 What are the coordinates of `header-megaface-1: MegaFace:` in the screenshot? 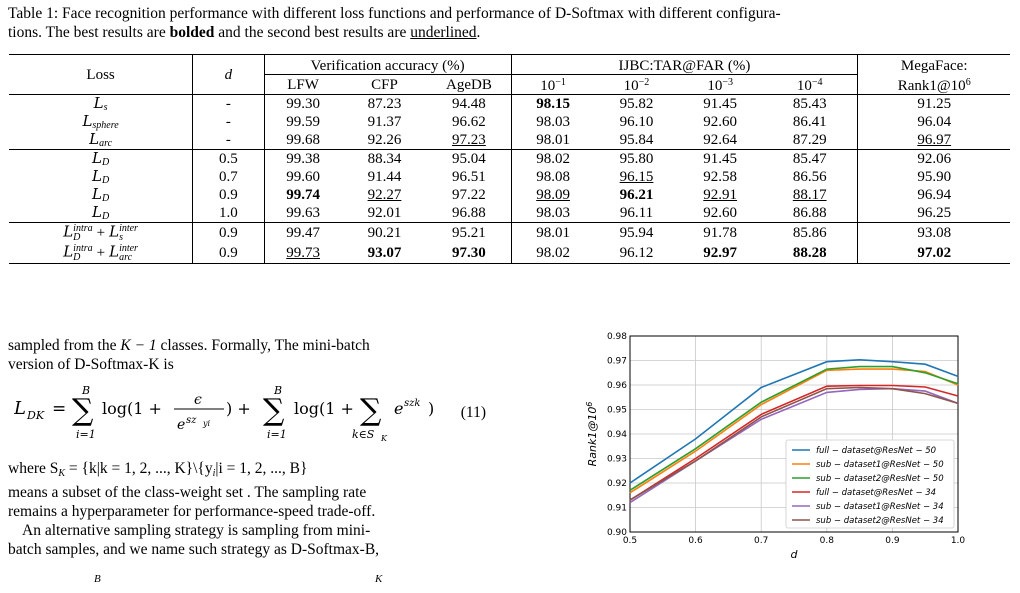 It's located at (933, 64).